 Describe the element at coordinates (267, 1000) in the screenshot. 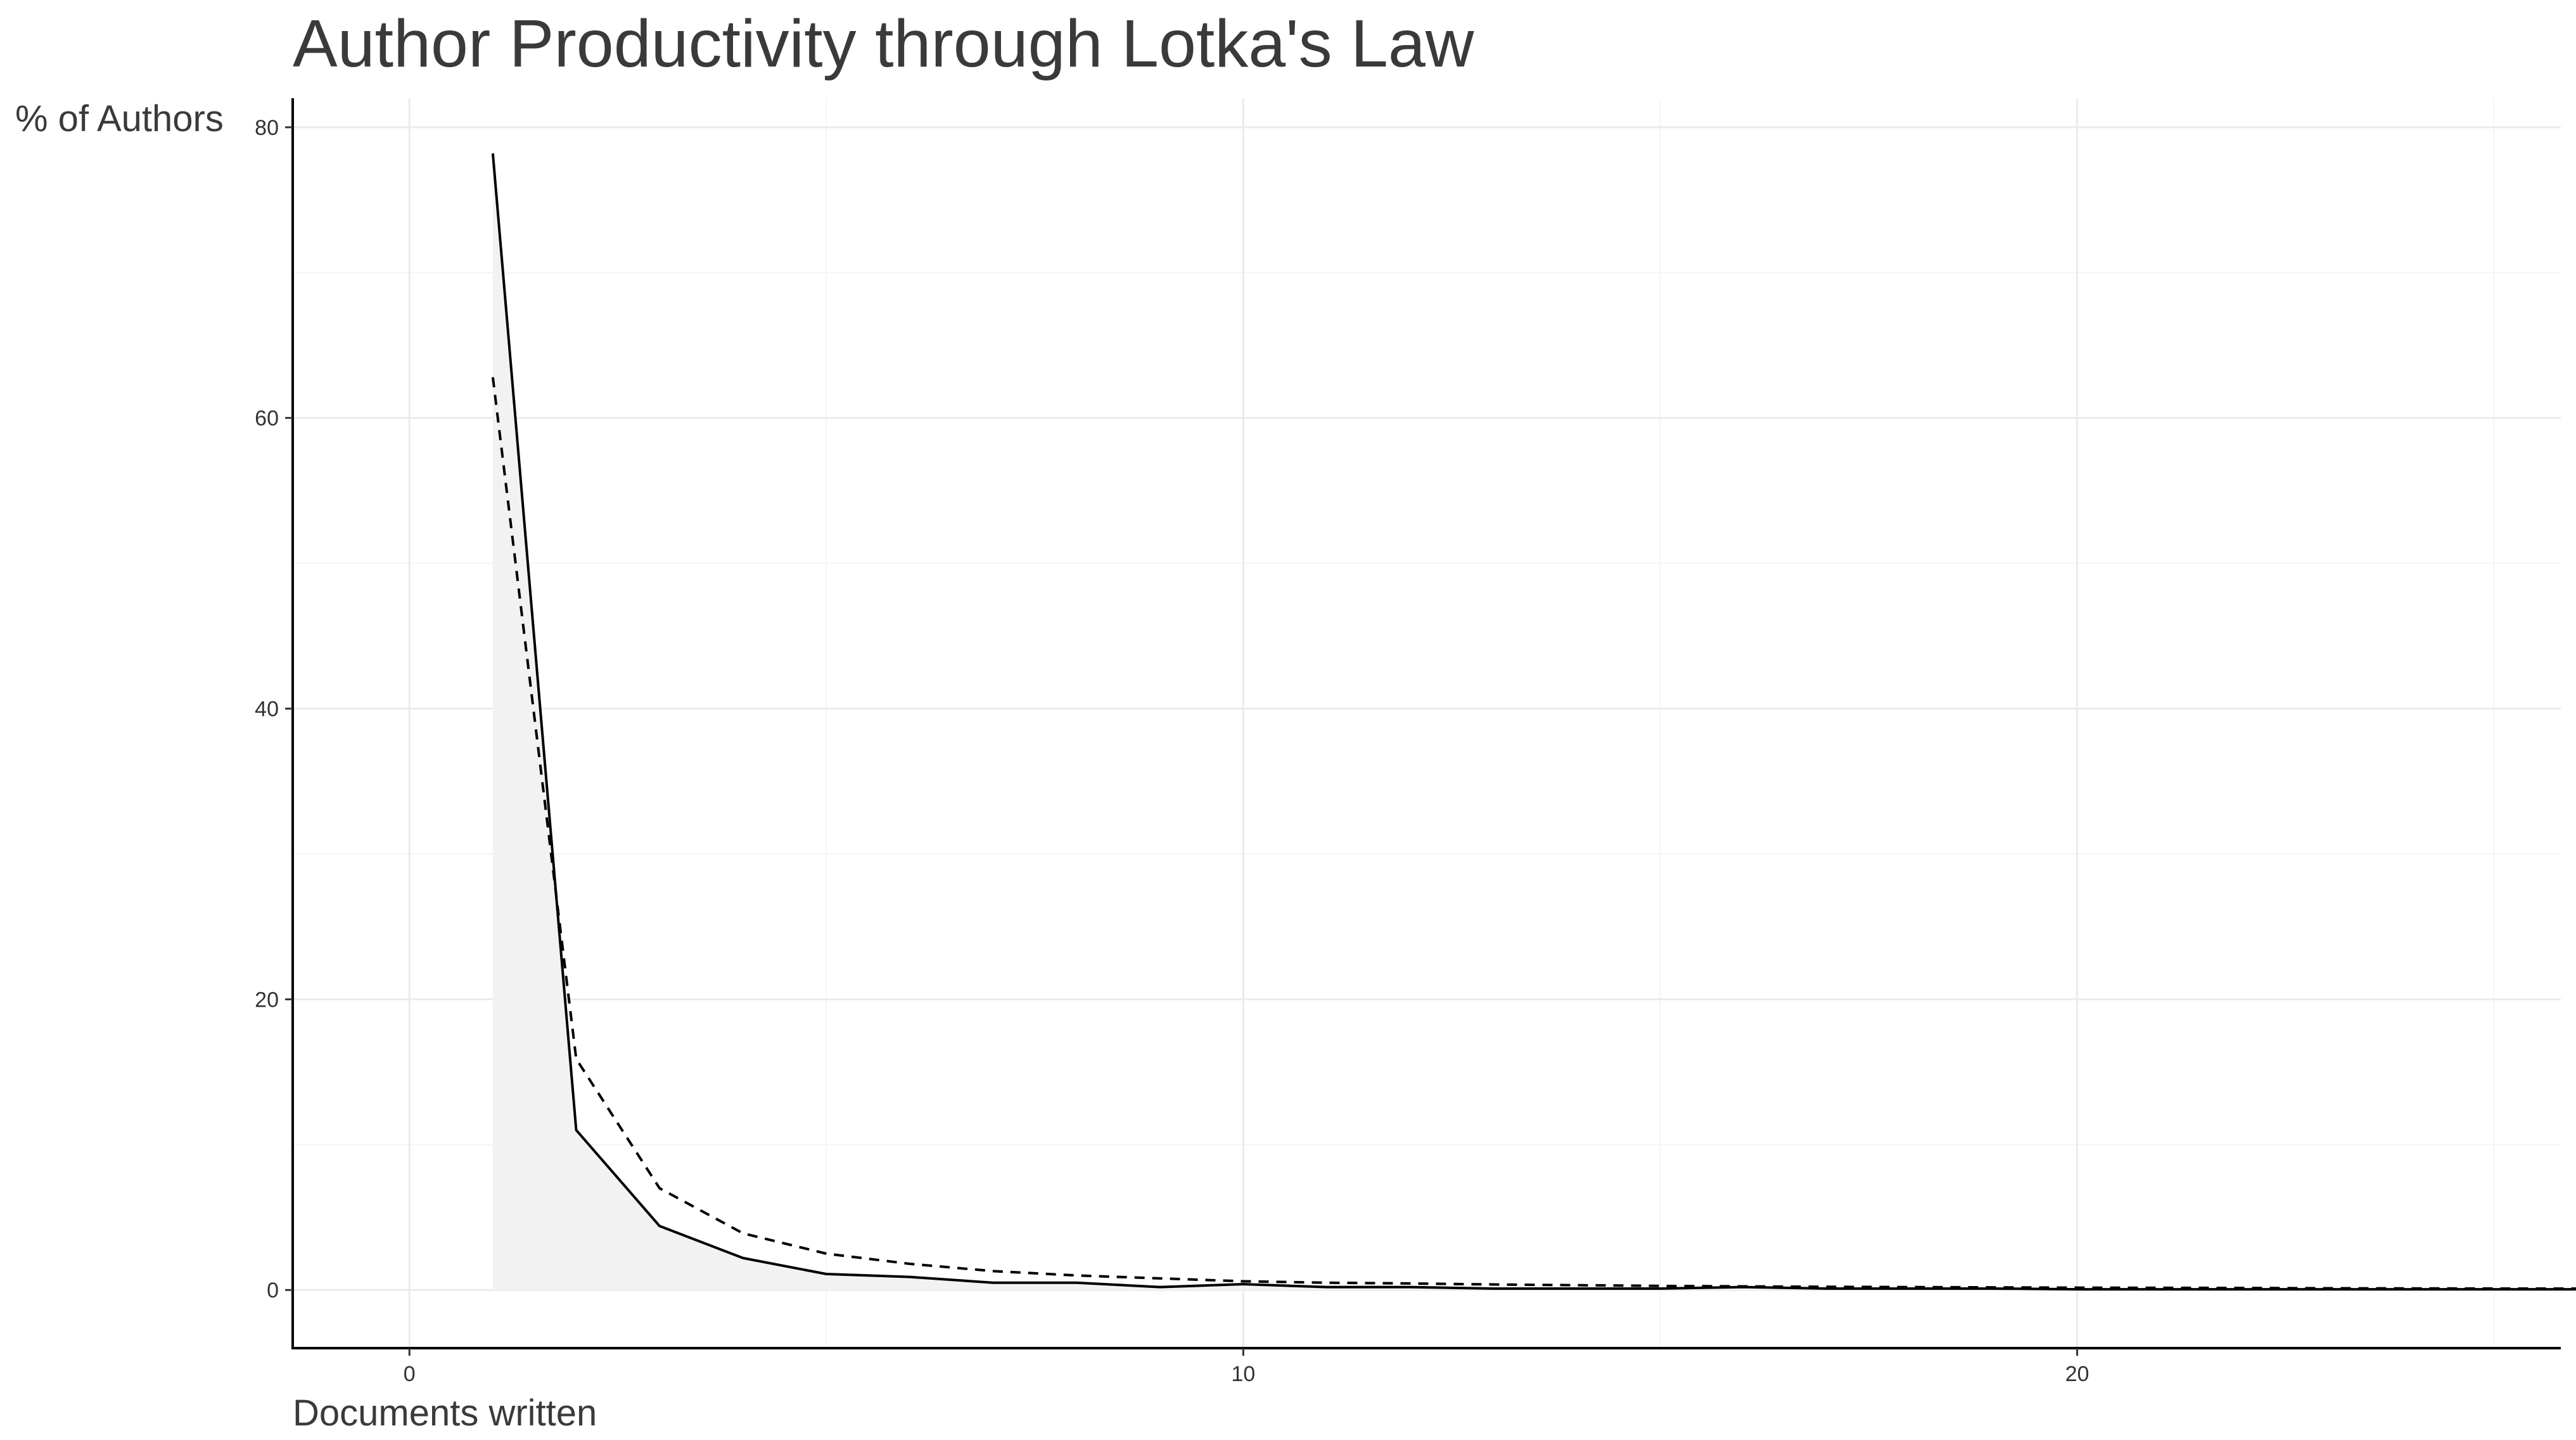

I see `y-tick-label: 20` at that location.